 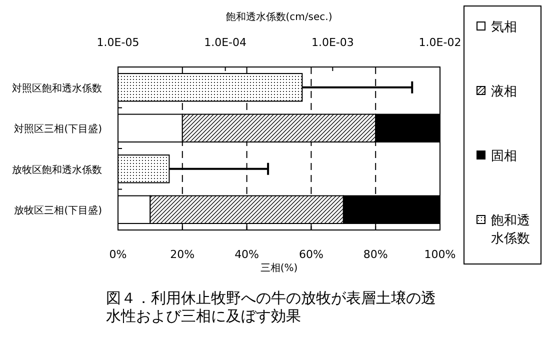 I want to click on legend-label: 固相, so click(x=504, y=156).